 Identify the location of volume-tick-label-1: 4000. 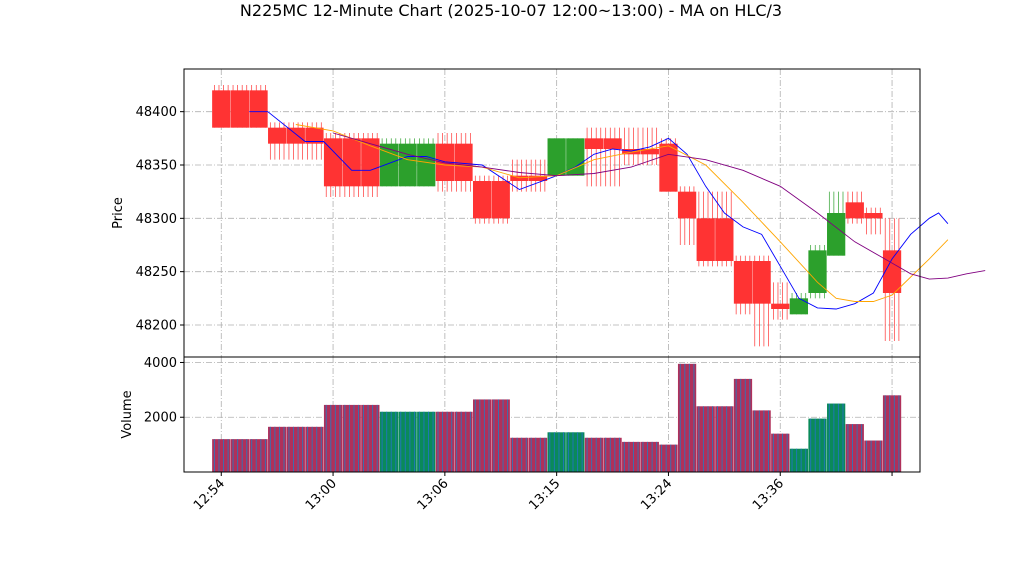
(160, 363).